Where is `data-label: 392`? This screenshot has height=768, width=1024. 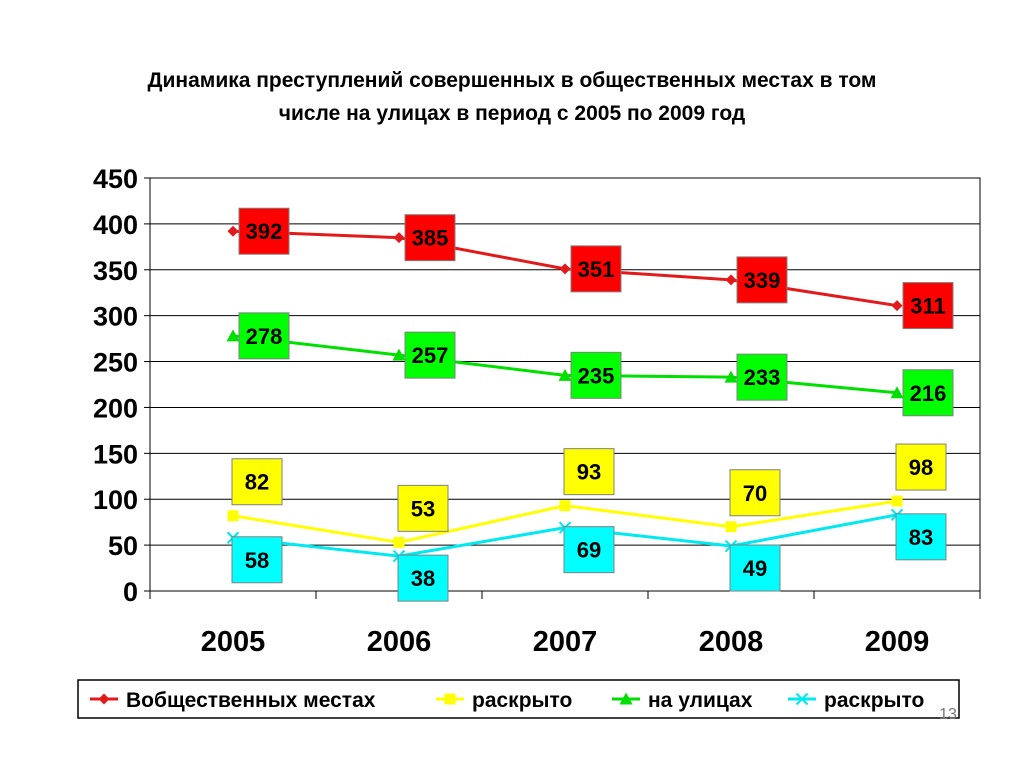 data-label: 392 is located at coordinates (264, 231).